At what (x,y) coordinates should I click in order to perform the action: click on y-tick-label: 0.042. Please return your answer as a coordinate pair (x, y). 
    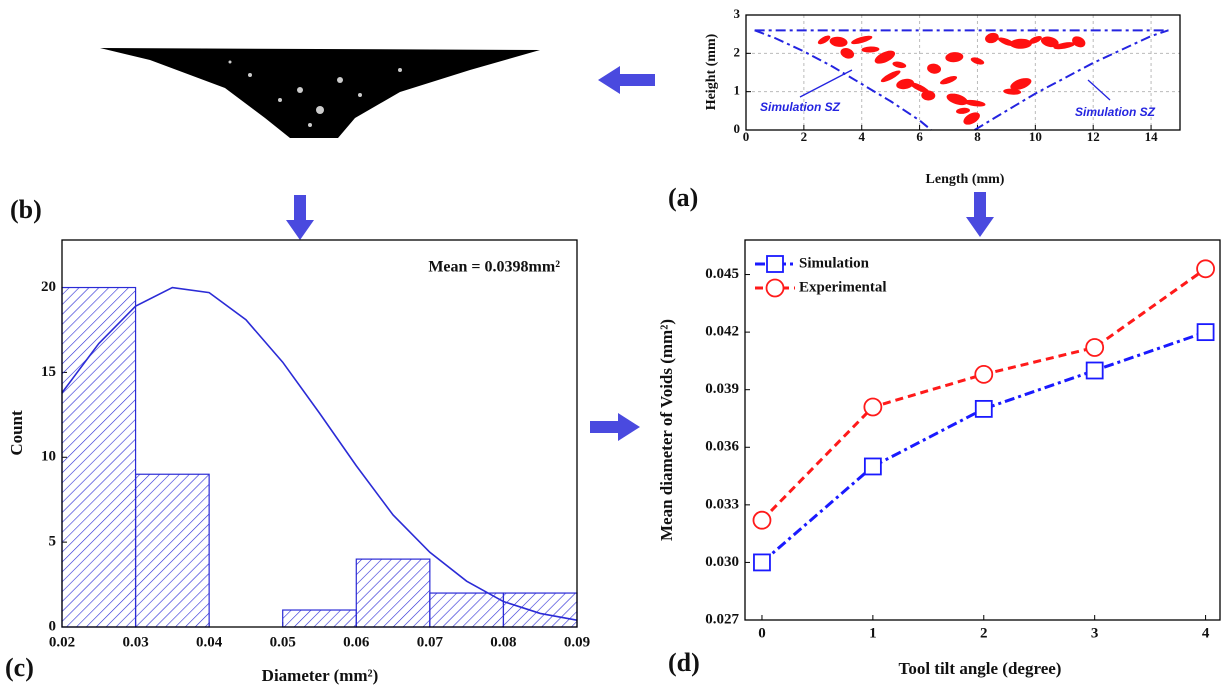
    Looking at the image, I should click on (722, 332).